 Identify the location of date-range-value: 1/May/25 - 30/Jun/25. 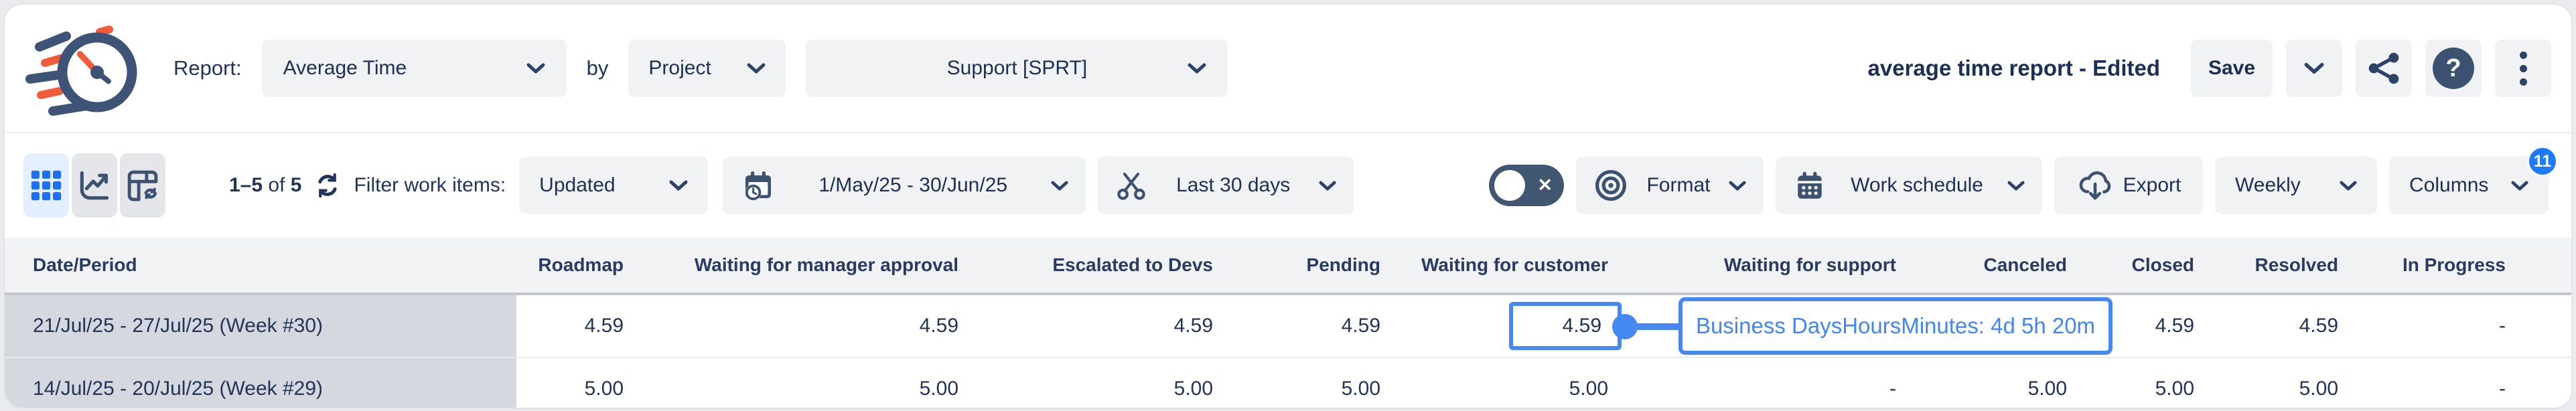
(913, 185).